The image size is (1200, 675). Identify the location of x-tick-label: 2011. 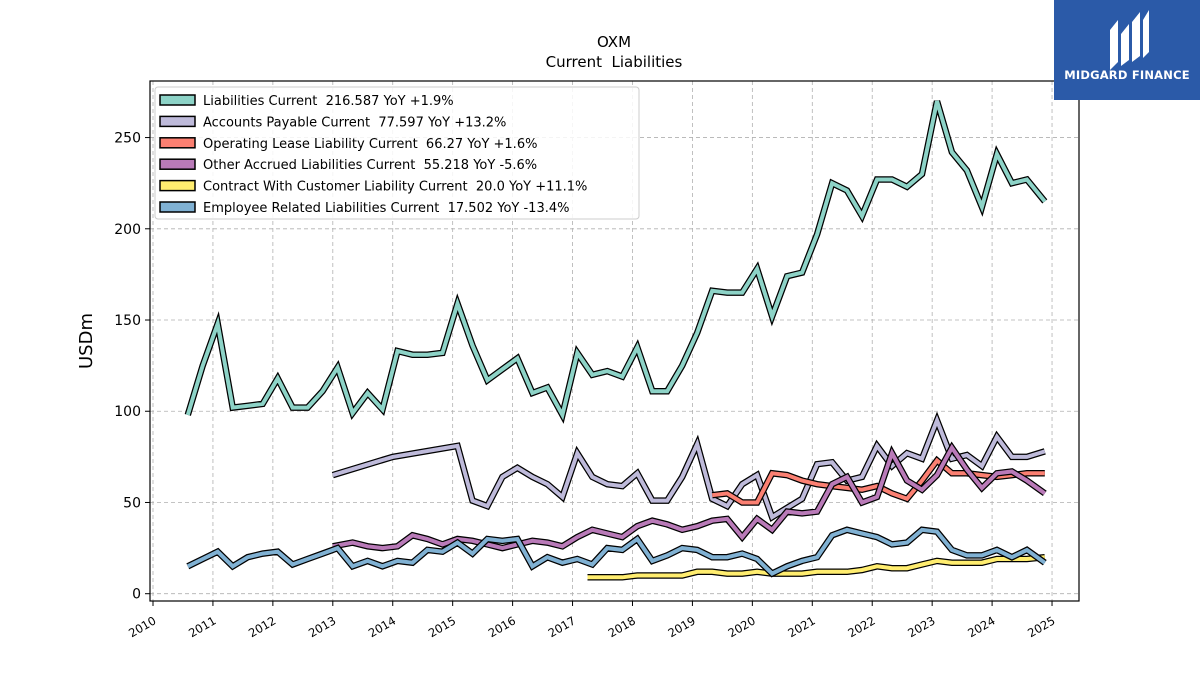
(202, 626).